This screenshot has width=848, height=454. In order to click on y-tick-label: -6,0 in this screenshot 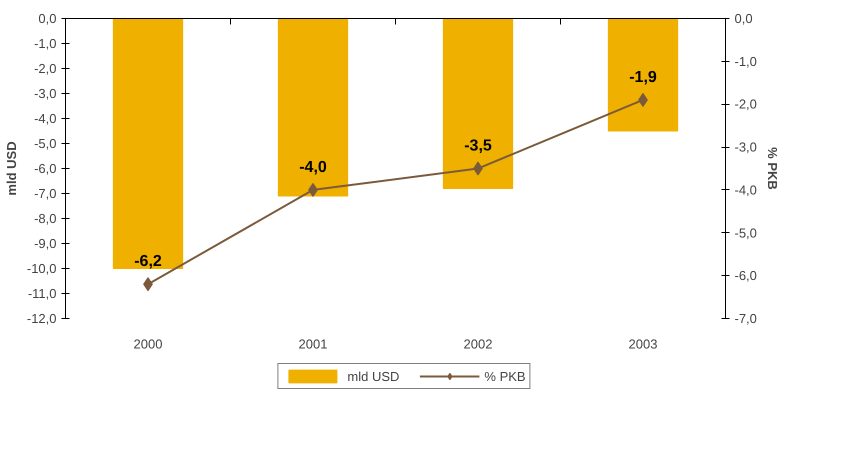, I will do `click(45, 168)`.